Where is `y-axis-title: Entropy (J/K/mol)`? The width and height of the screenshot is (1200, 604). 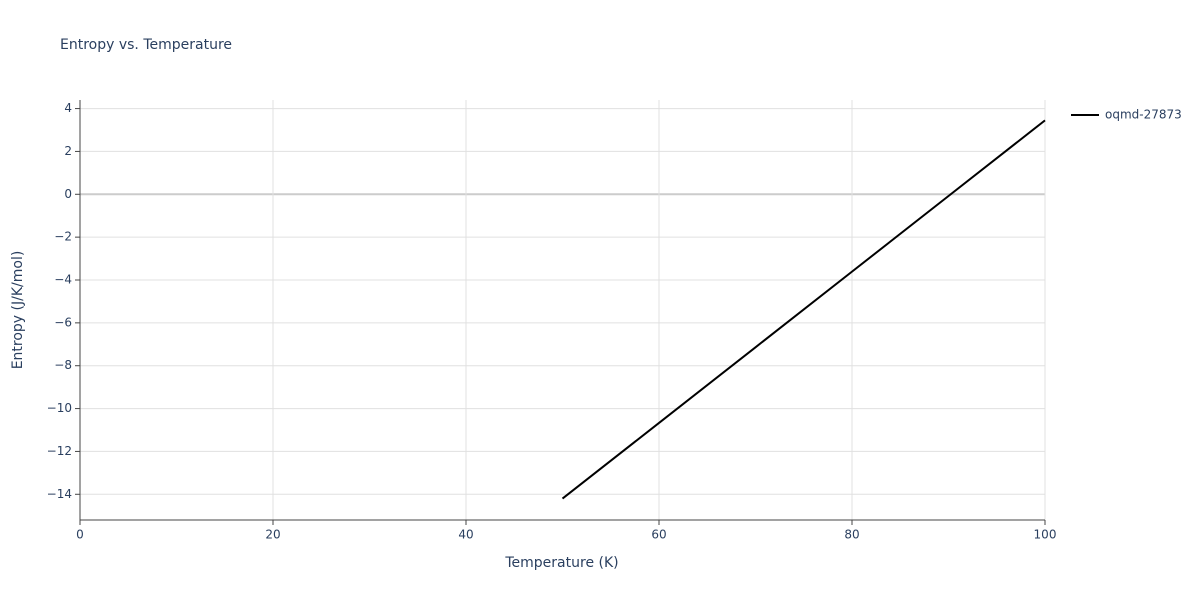
y-axis-title: Entropy (J/K/mol) is located at coordinates (18, 310).